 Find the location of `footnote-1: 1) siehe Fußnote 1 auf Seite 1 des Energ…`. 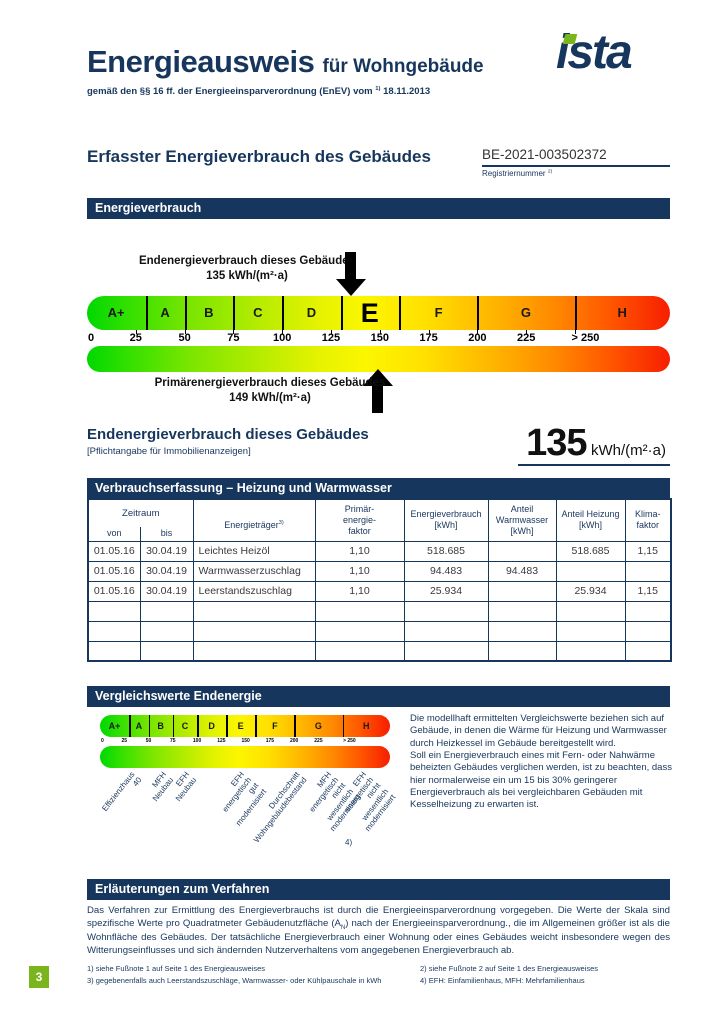

footnote-1: 1) siehe Fußnote 1 auf Seite 1 des Energ… is located at coordinates (176, 968).